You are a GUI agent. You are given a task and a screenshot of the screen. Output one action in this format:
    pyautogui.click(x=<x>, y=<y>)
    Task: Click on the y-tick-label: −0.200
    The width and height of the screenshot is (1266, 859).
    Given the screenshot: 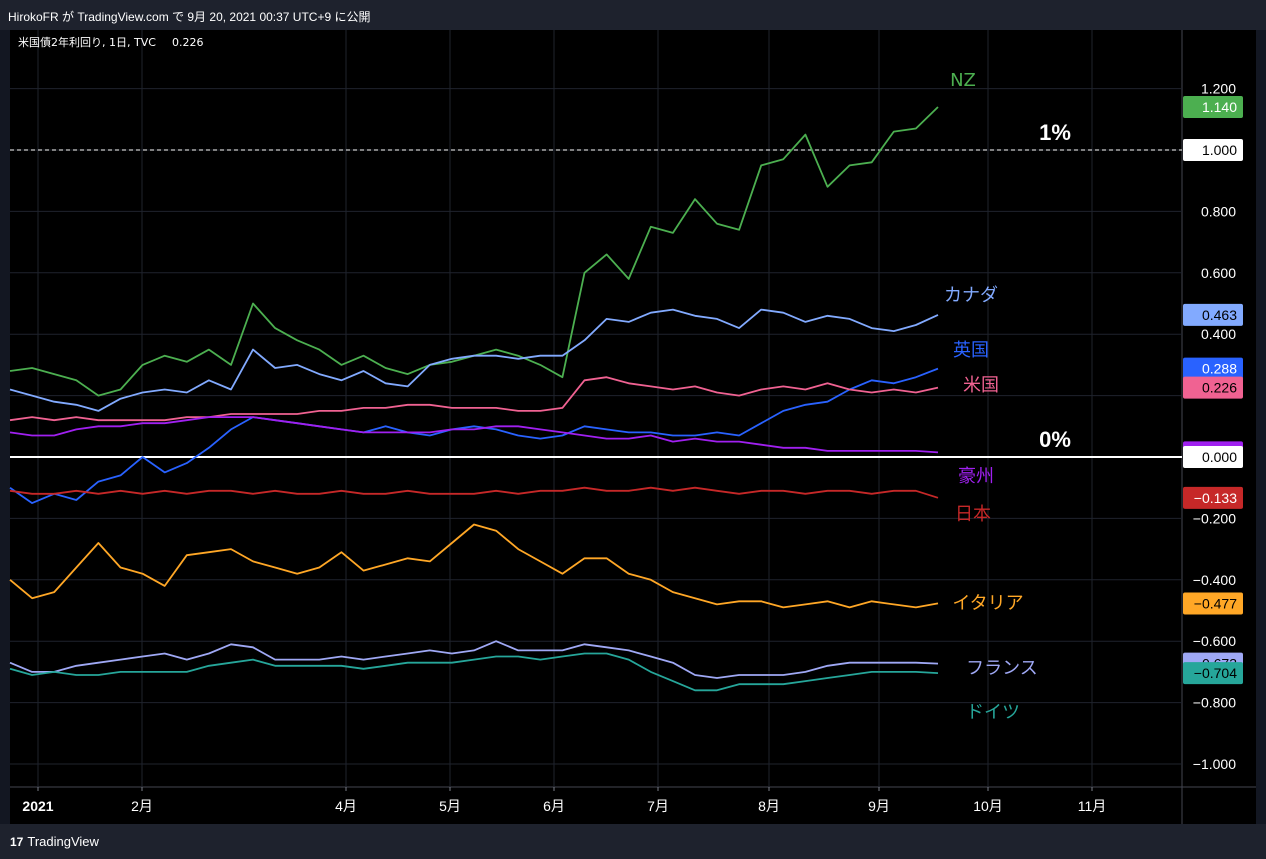 What is the action you would take?
    pyautogui.click(x=1214, y=518)
    